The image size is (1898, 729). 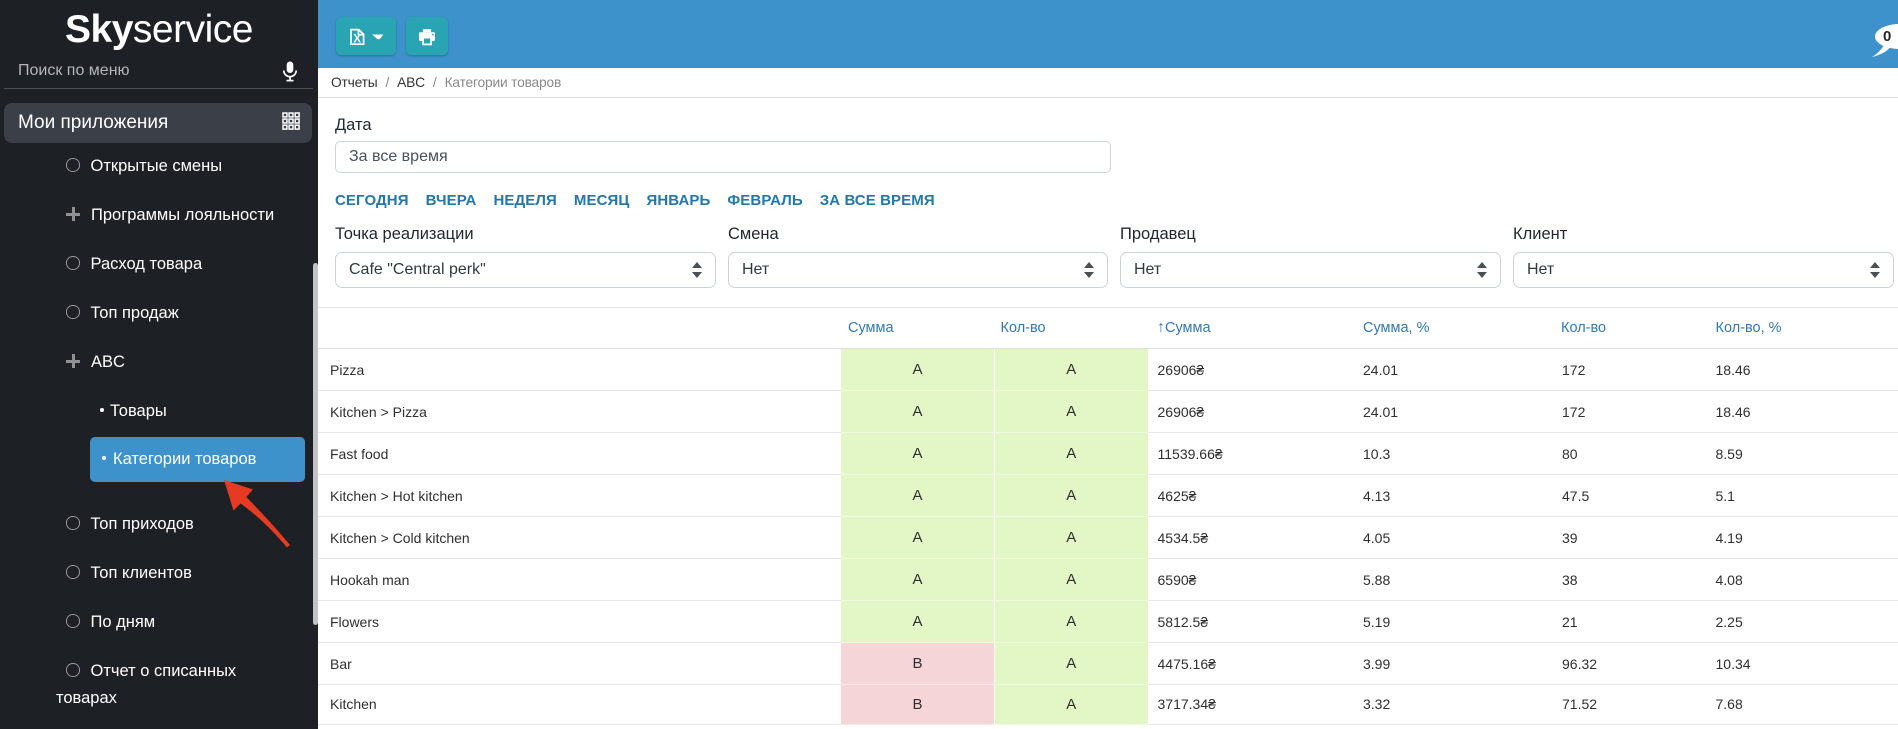 What do you see at coordinates (1887, 36) in the screenshot?
I see `svg-text: 0` at bounding box center [1887, 36].